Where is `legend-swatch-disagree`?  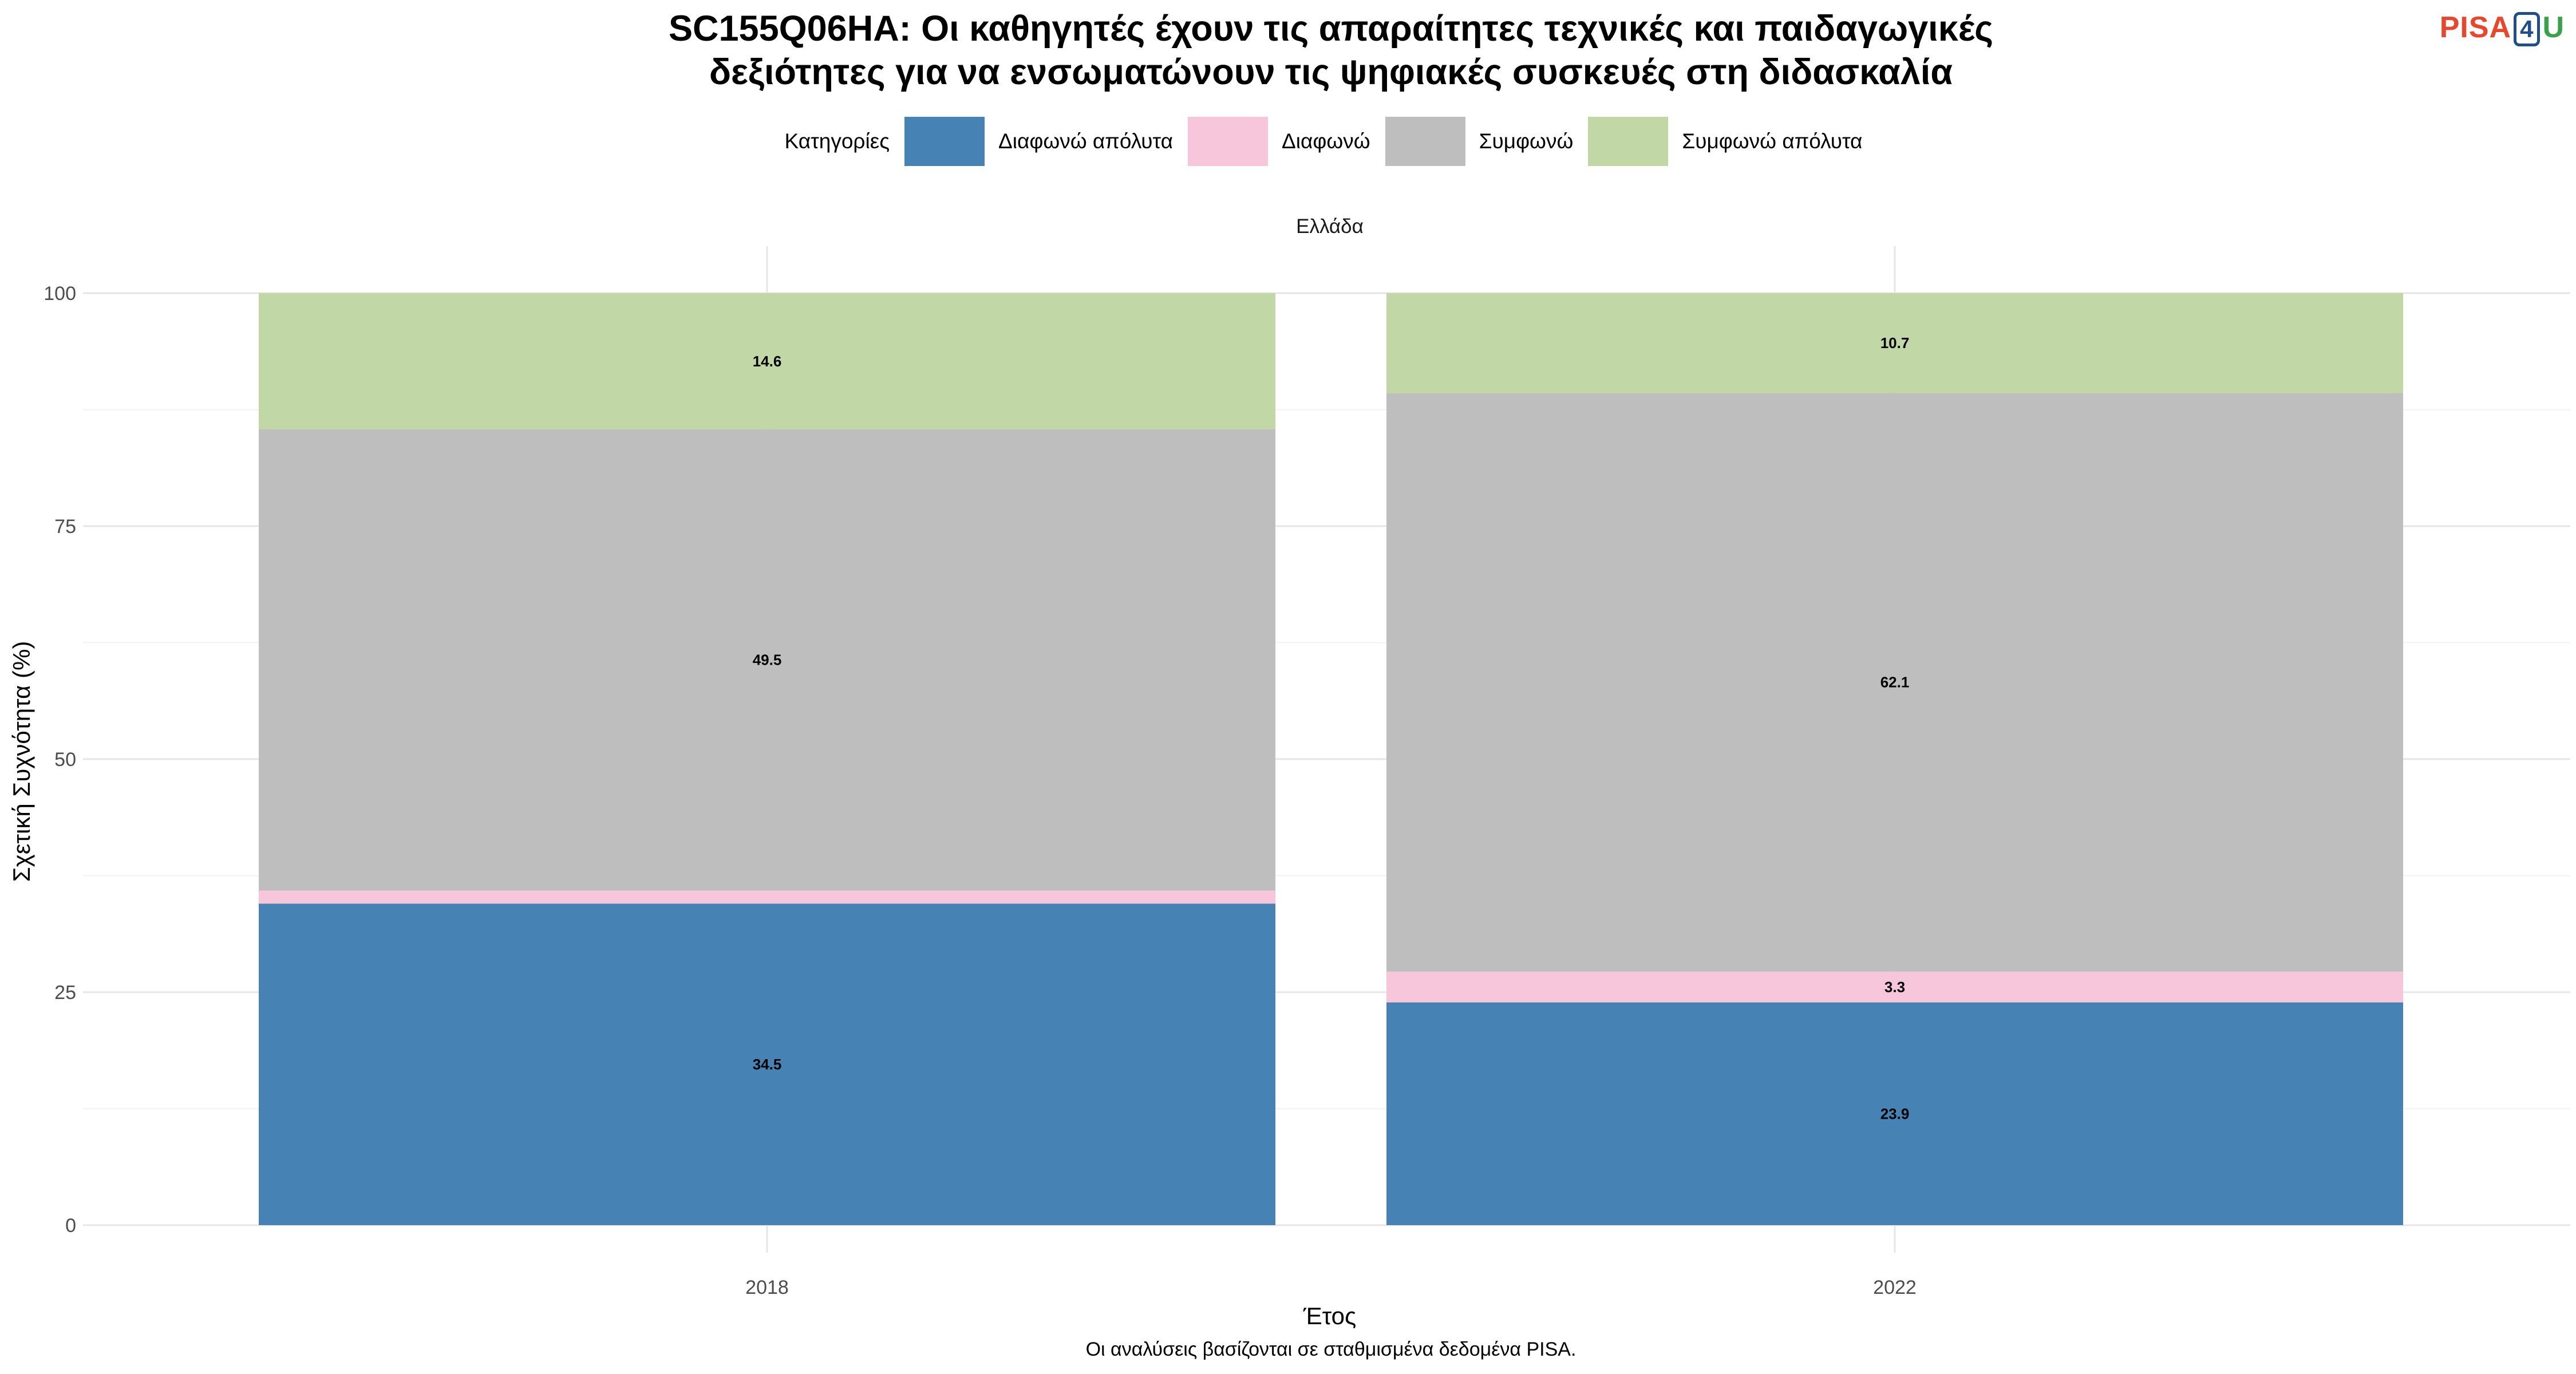
legend-swatch-disagree is located at coordinates (1228, 141).